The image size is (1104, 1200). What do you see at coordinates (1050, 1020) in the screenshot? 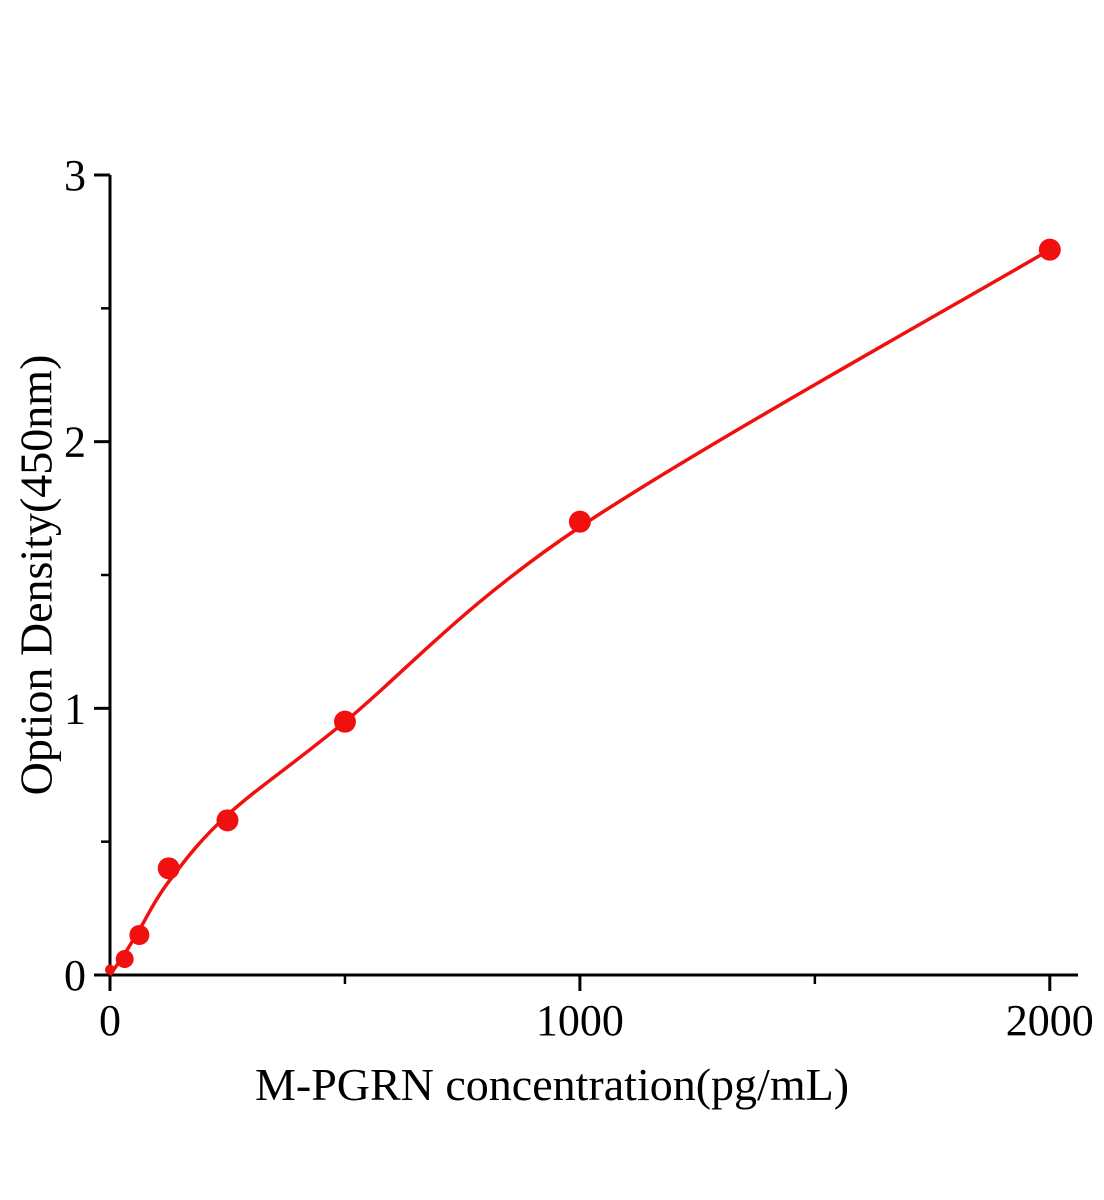
I see `x-tick-label: 2000` at bounding box center [1050, 1020].